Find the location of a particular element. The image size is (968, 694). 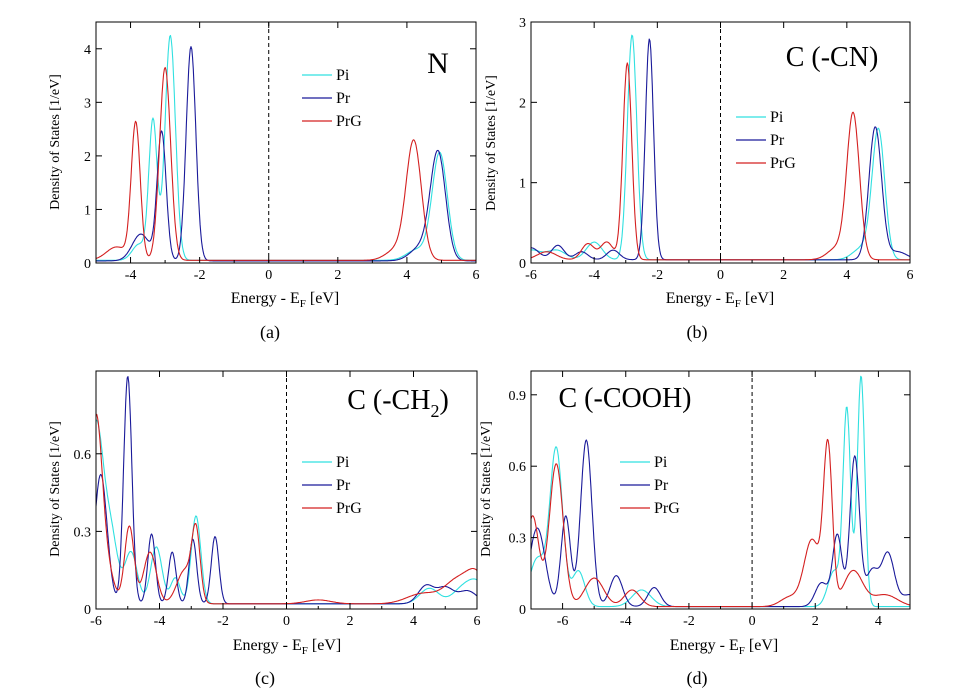

panel-d-legend-label-pr: Pr is located at coordinates (661, 485).